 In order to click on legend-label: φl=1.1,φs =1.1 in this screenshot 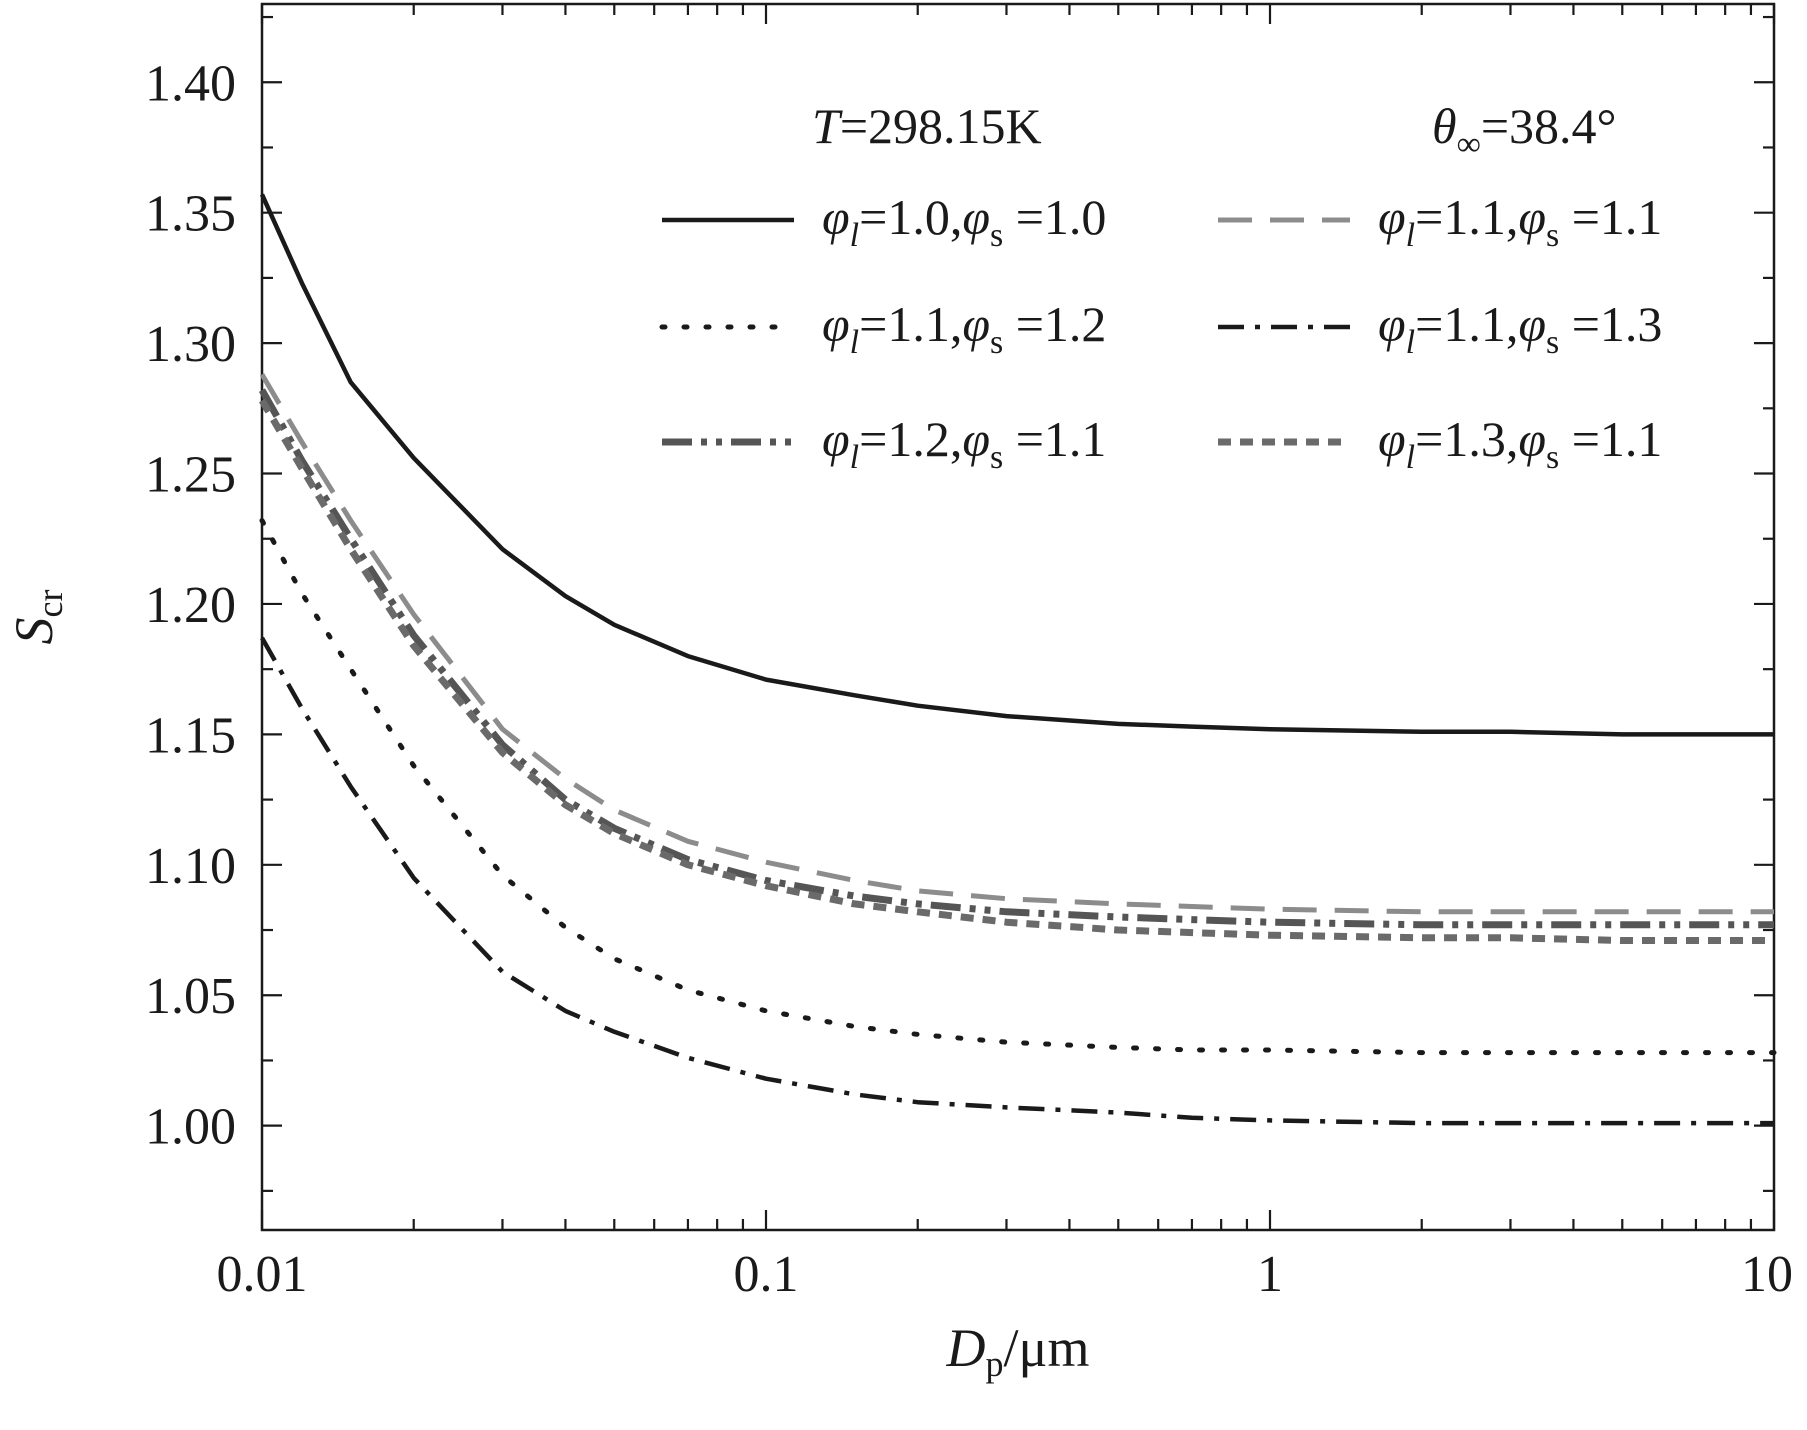, I will do `click(1520, 221)`.